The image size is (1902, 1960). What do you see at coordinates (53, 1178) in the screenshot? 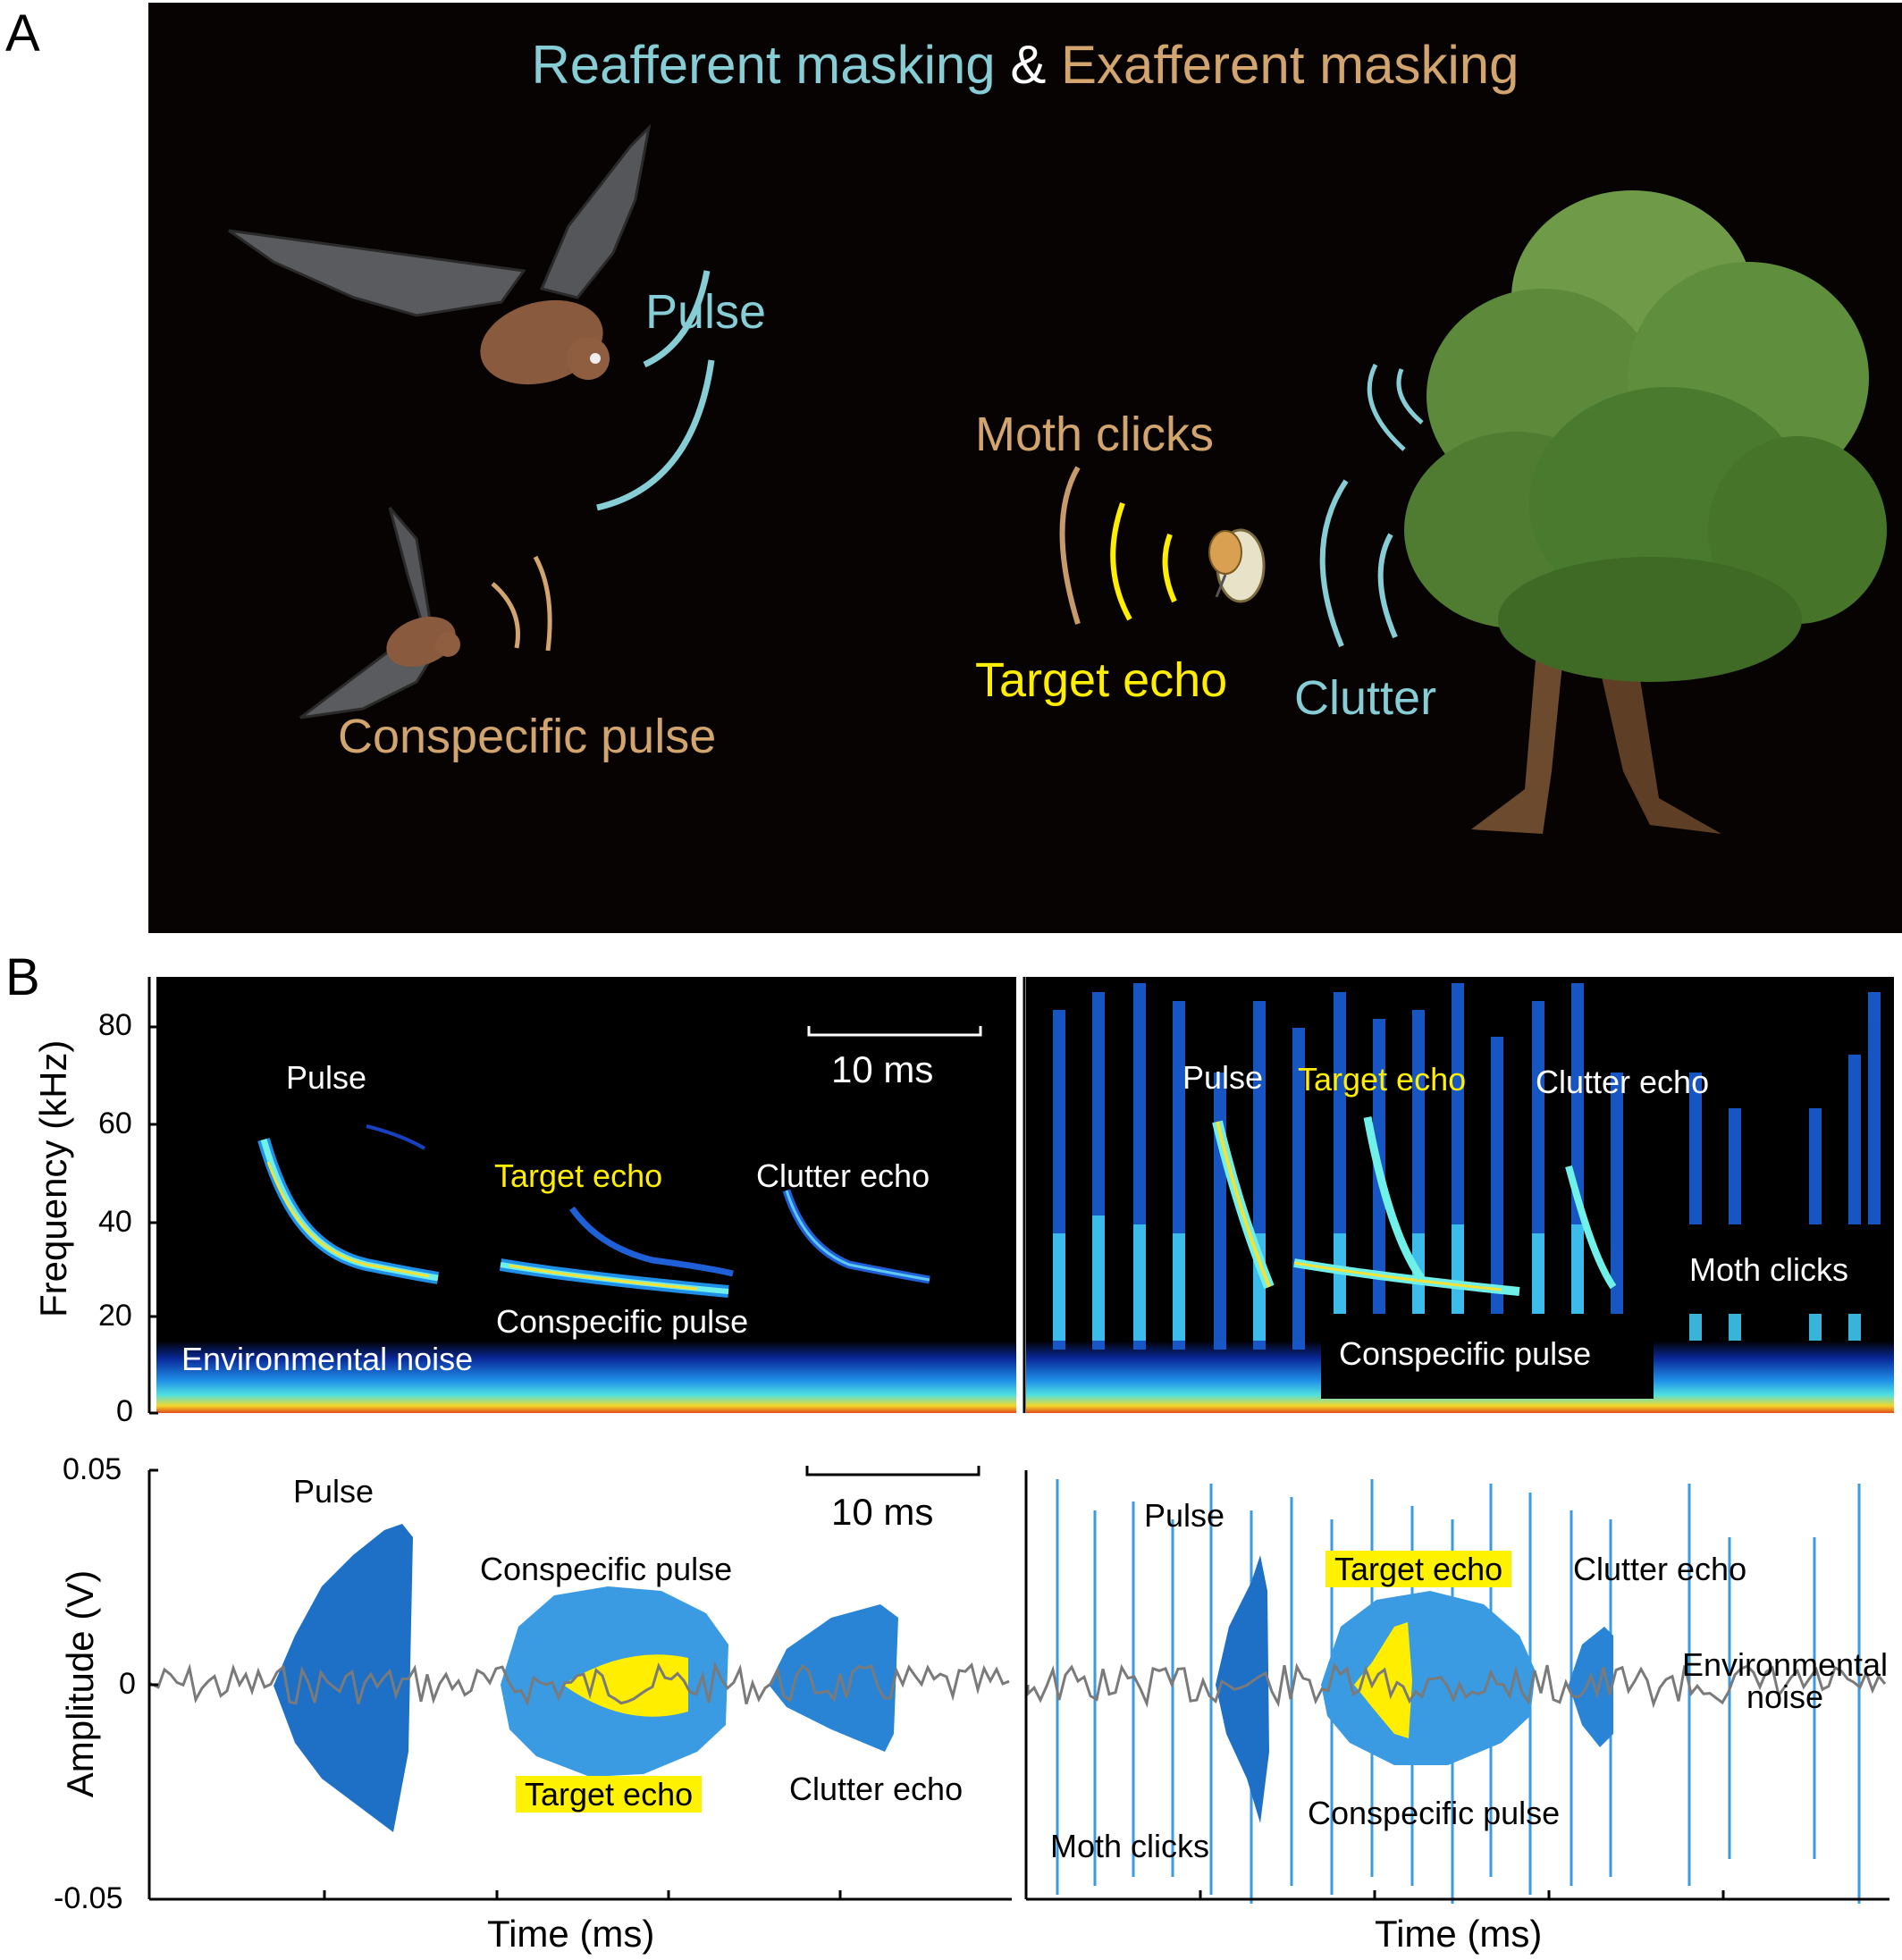
I see `spectrogram-y-axis-title: Frequency (kHz)` at bounding box center [53, 1178].